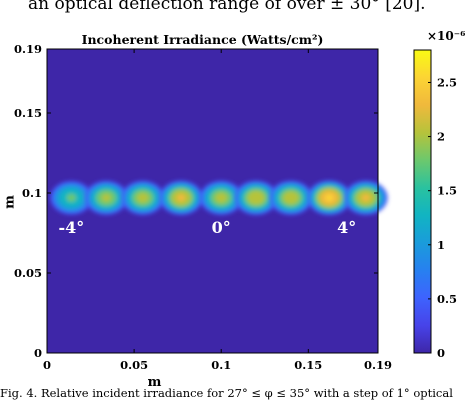 The image size is (474, 402). Describe the element at coordinates (47, 365) in the screenshot. I see `x-tick-label: 0` at that location.